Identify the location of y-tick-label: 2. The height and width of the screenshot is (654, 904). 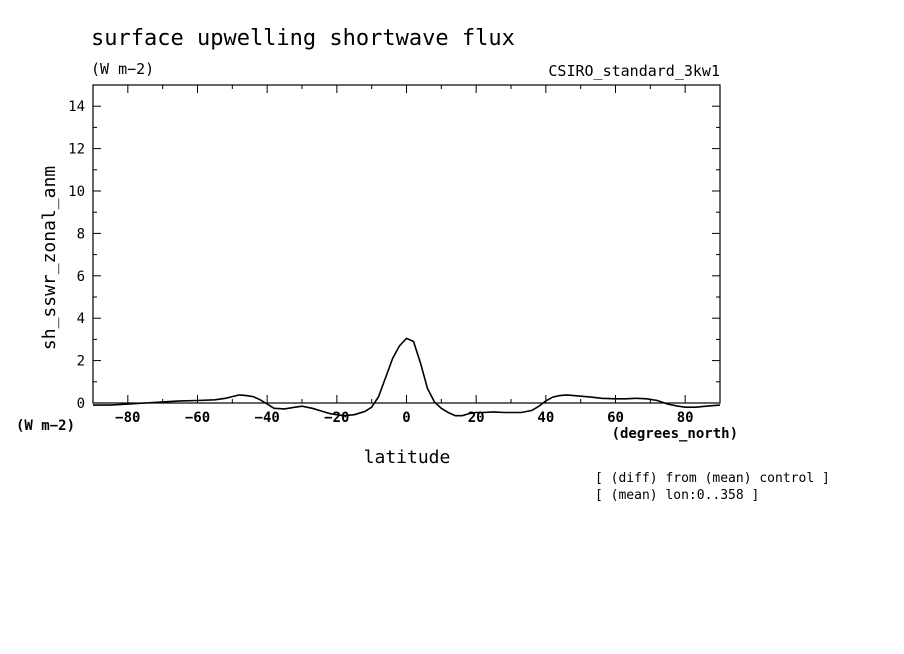
(81, 362).